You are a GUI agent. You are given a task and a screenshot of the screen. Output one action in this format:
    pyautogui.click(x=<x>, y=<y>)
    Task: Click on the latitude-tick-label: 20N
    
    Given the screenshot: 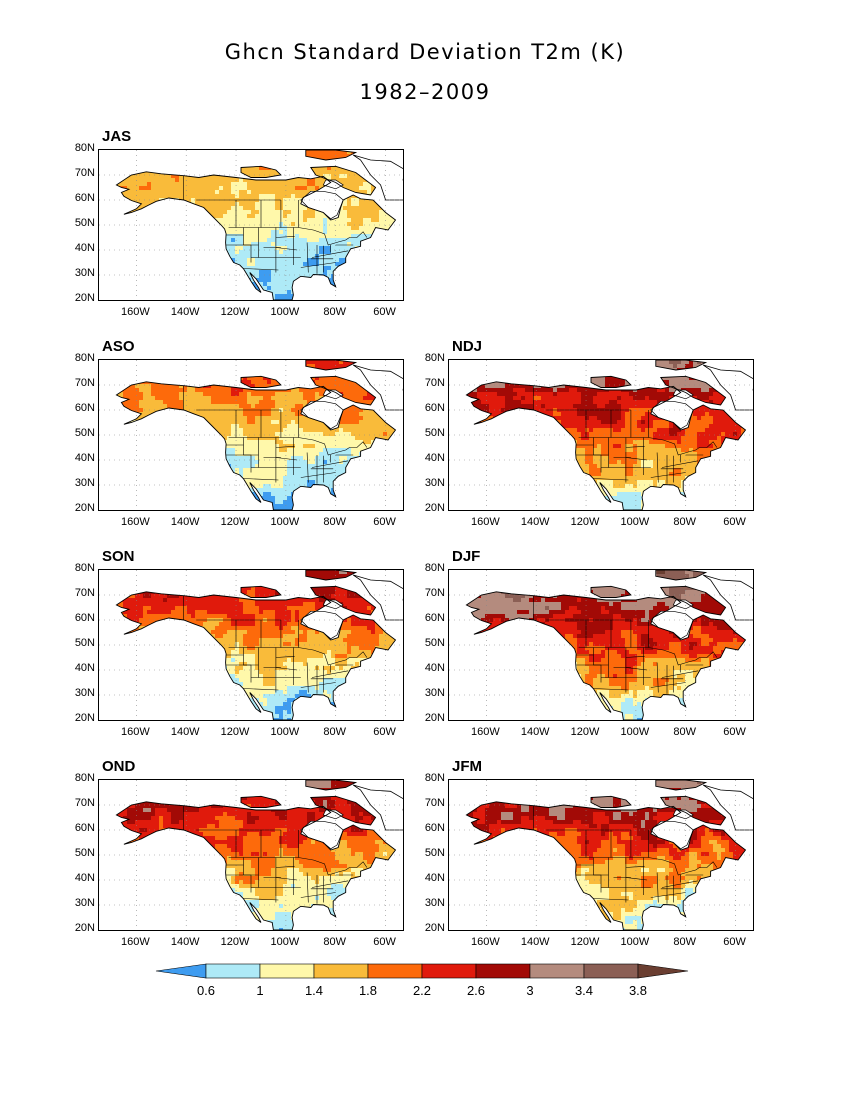 What is the action you would take?
    pyautogui.click(x=80, y=928)
    